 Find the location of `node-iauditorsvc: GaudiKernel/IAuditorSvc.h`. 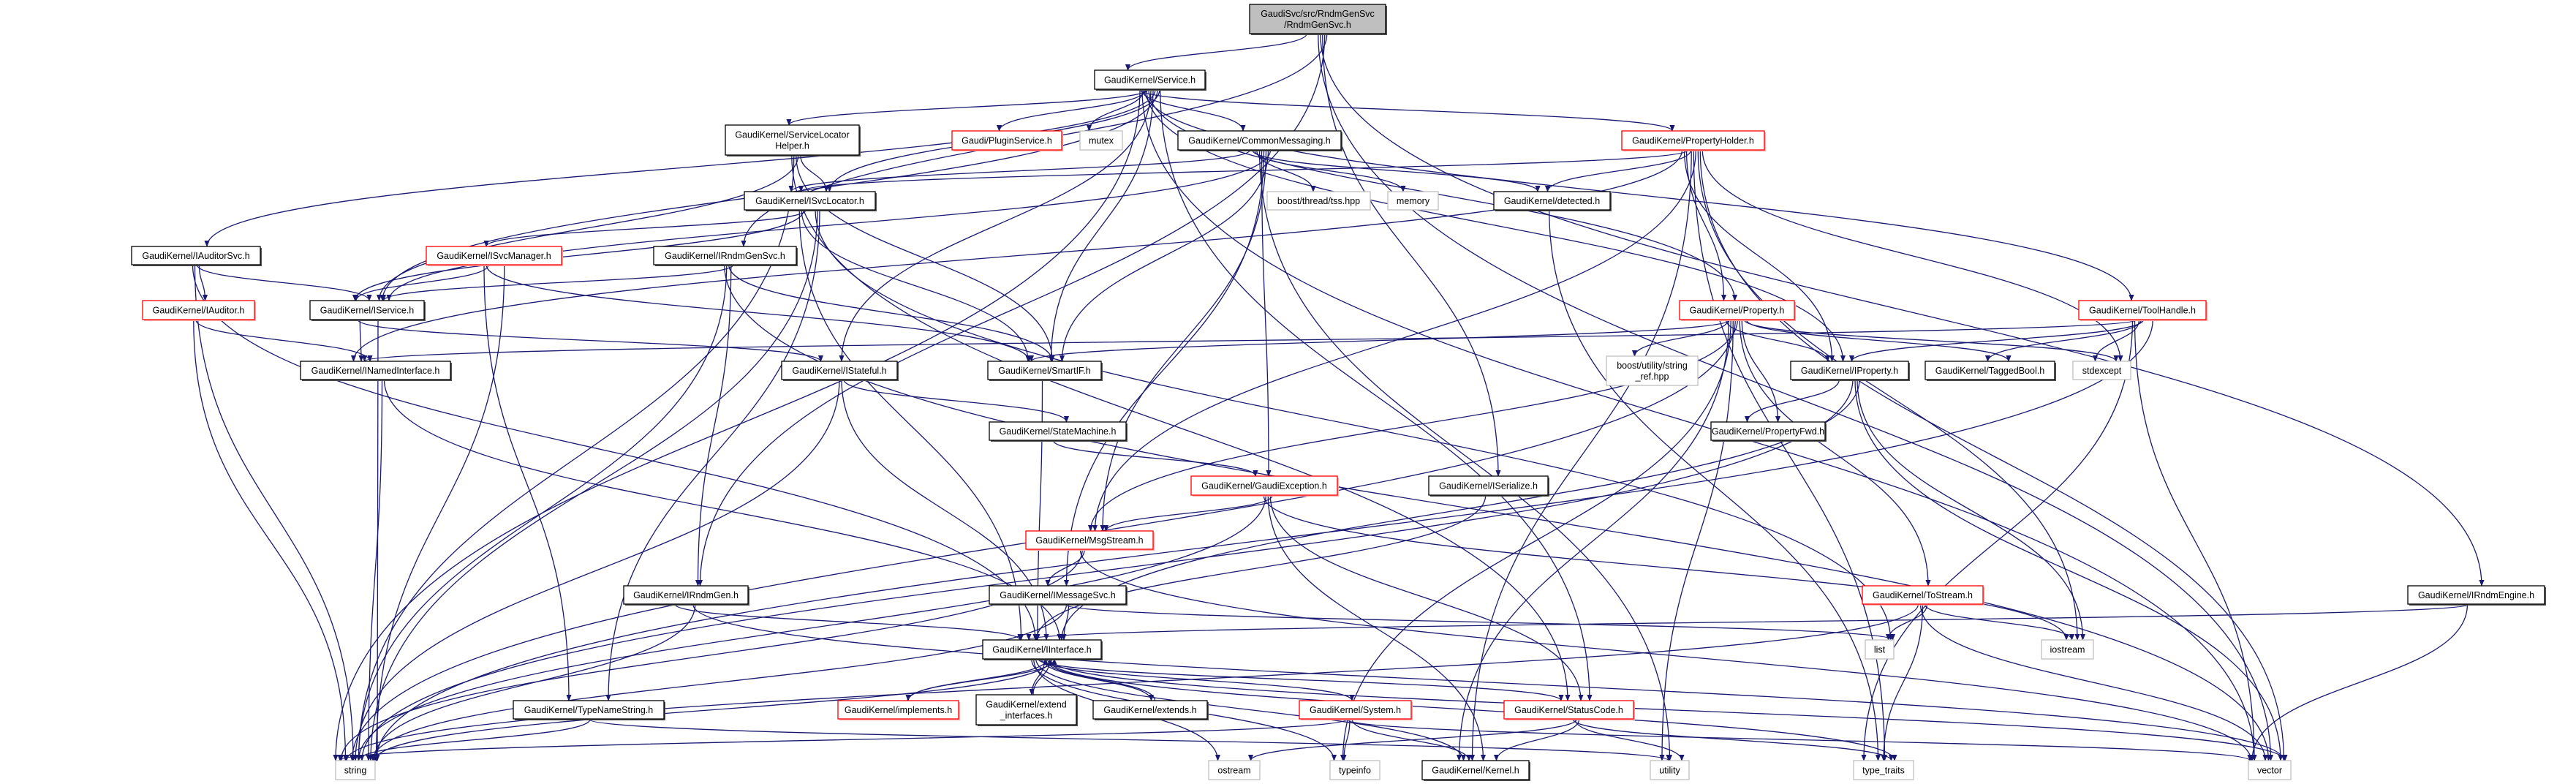

node-iauditorsvc: GaudiKernel/IAuditorSvc.h is located at coordinates (196, 256).